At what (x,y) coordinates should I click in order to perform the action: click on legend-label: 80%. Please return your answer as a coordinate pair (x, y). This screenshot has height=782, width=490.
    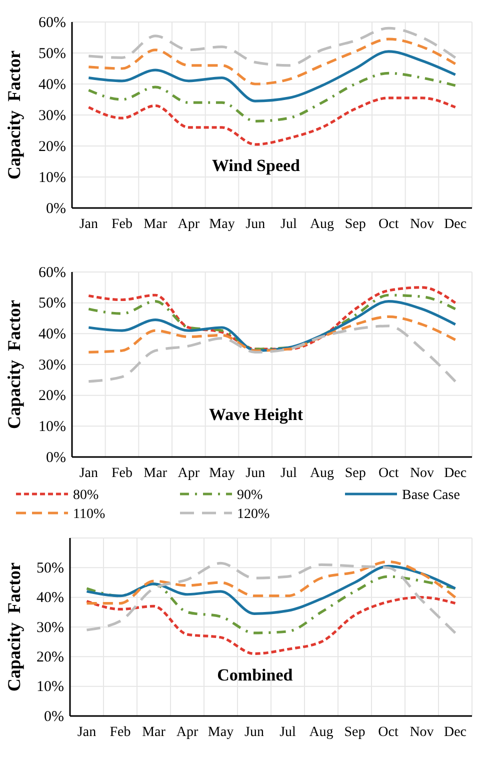
    Looking at the image, I should click on (86, 495).